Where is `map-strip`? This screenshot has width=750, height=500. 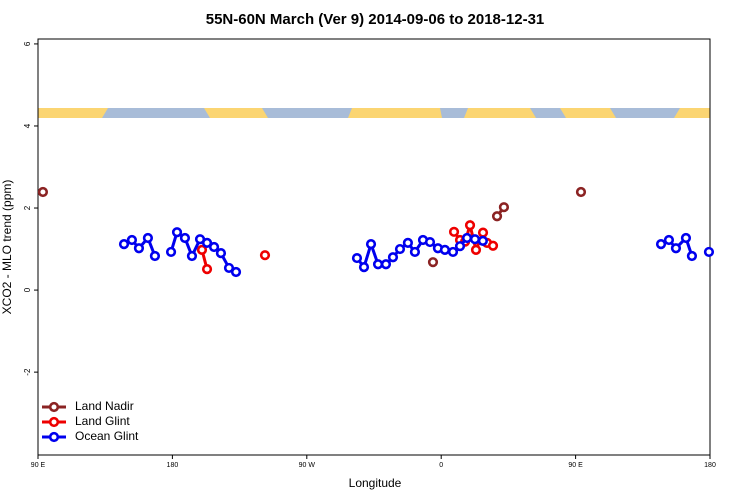 map-strip is located at coordinates (374, 113).